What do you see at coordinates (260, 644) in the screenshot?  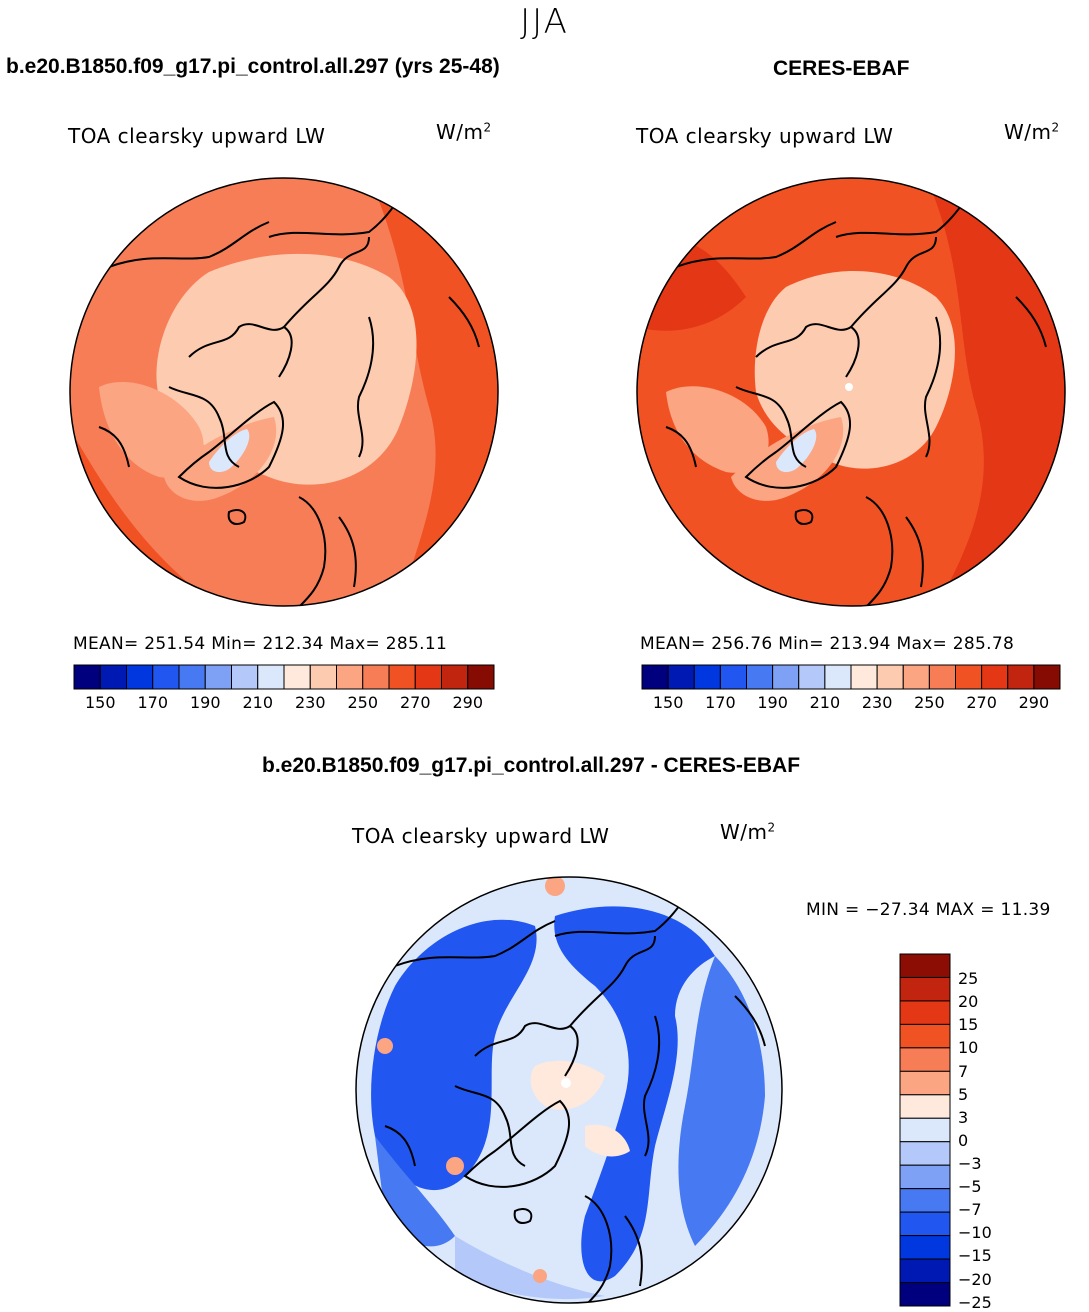 I see `model-stats: MEAN= 251.54 Min= 212.34 Max= 285.11` at bounding box center [260, 644].